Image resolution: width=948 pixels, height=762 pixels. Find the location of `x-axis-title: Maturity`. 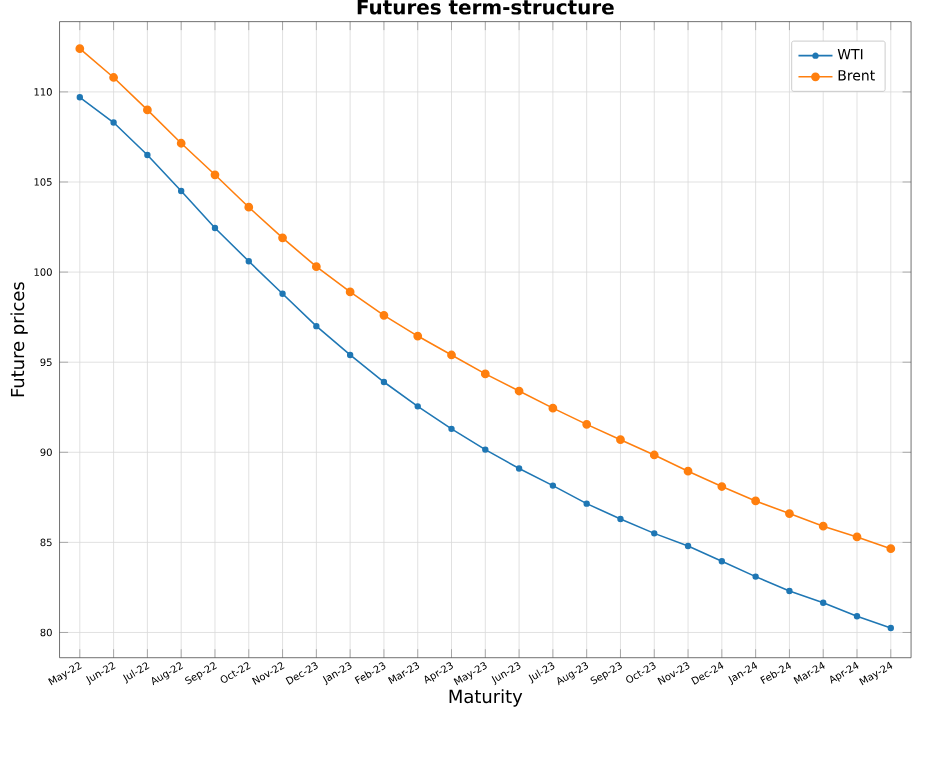

x-axis-title: Maturity is located at coordinates (486, 698).